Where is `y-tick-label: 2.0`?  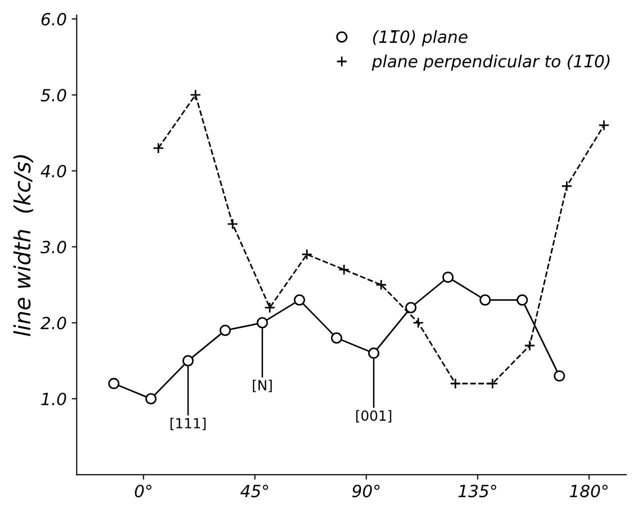 y-tick-label: 2.0 is located at coordinates (53, 323).